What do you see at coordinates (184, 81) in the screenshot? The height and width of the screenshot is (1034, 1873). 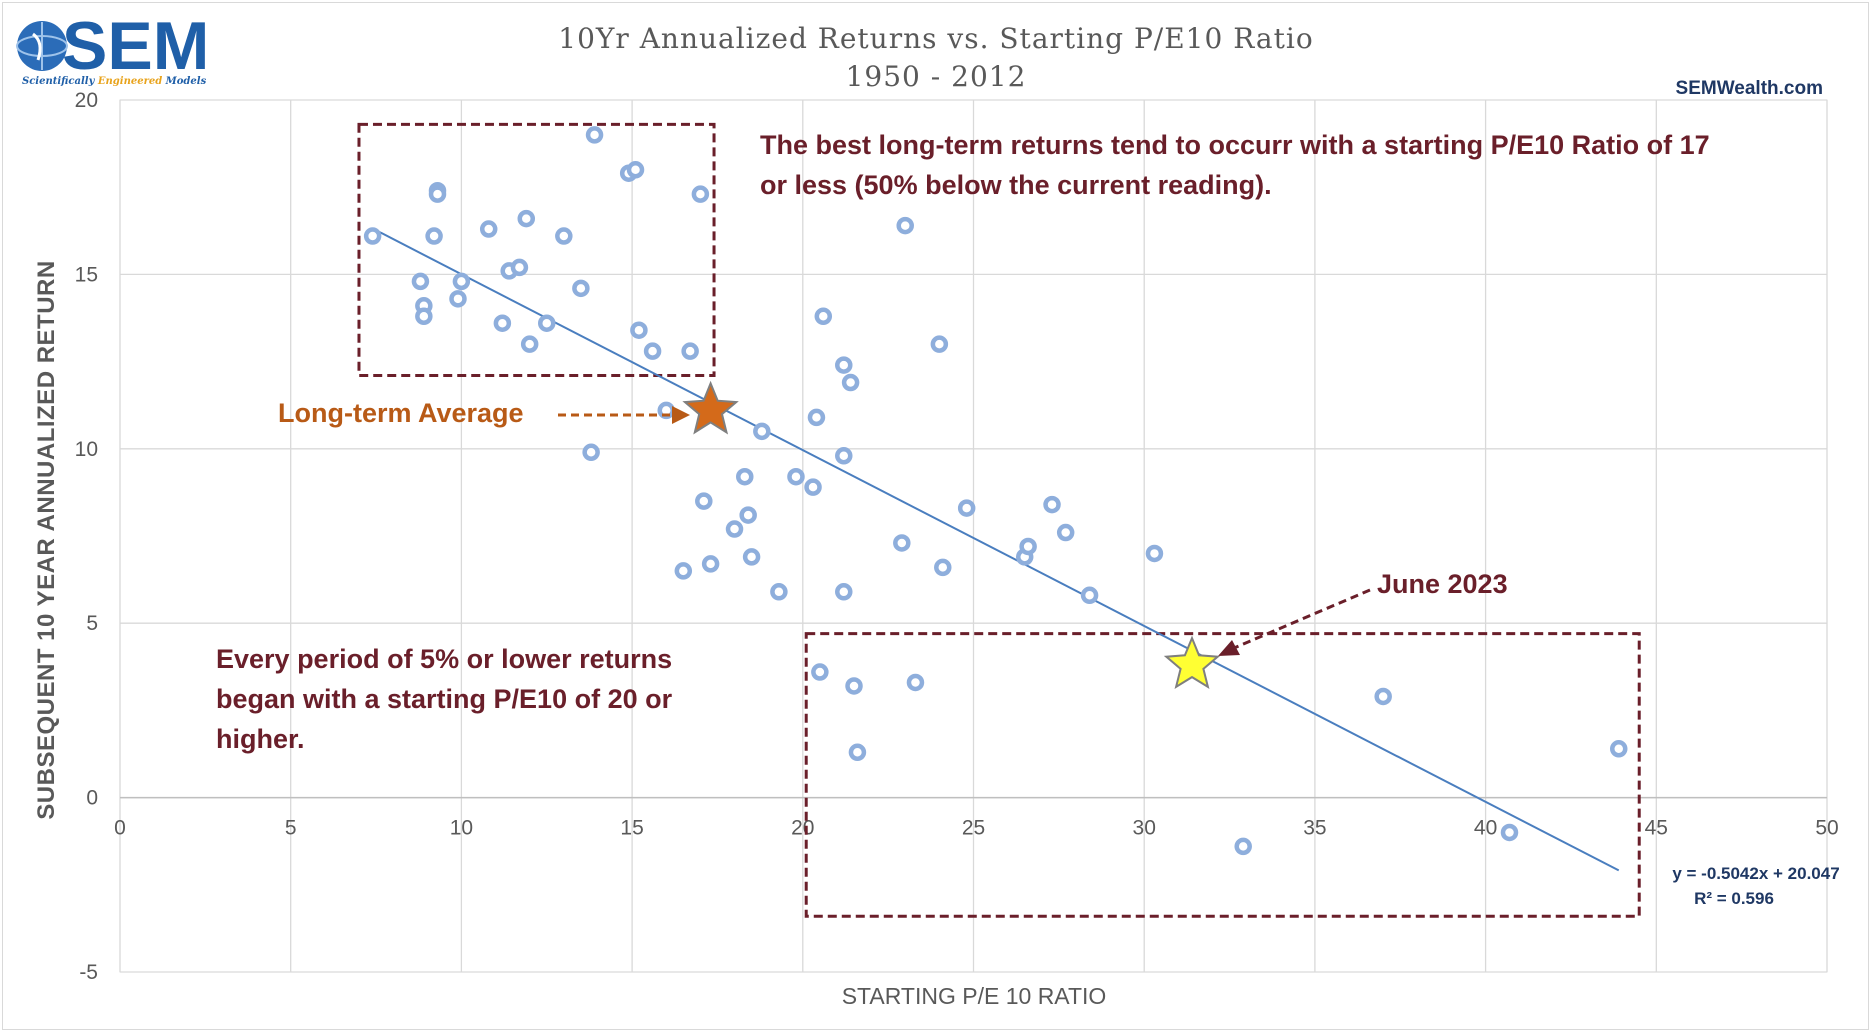 I see `logo-tagline-c: Models` at bounding box center [184, 81].